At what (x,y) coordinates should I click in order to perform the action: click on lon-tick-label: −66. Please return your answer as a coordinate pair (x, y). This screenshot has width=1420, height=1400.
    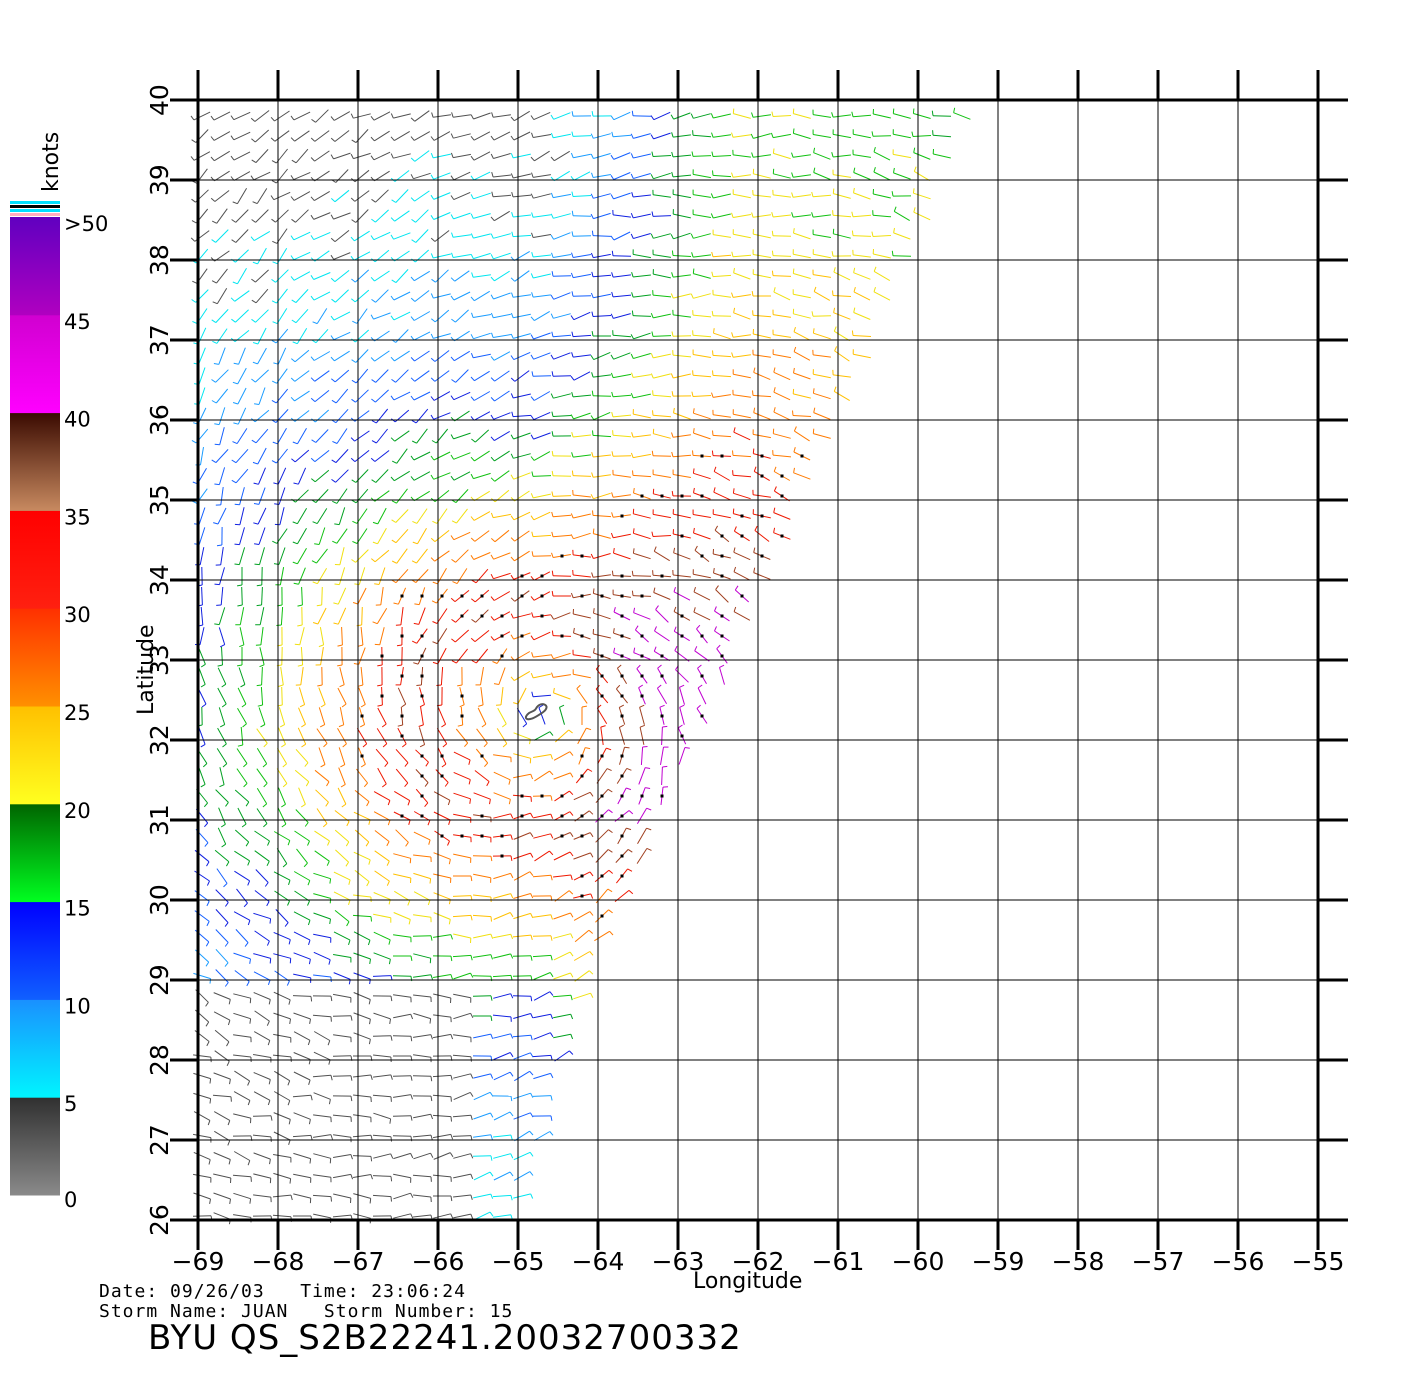
    Looking at the image, I should click on (438, 1261).